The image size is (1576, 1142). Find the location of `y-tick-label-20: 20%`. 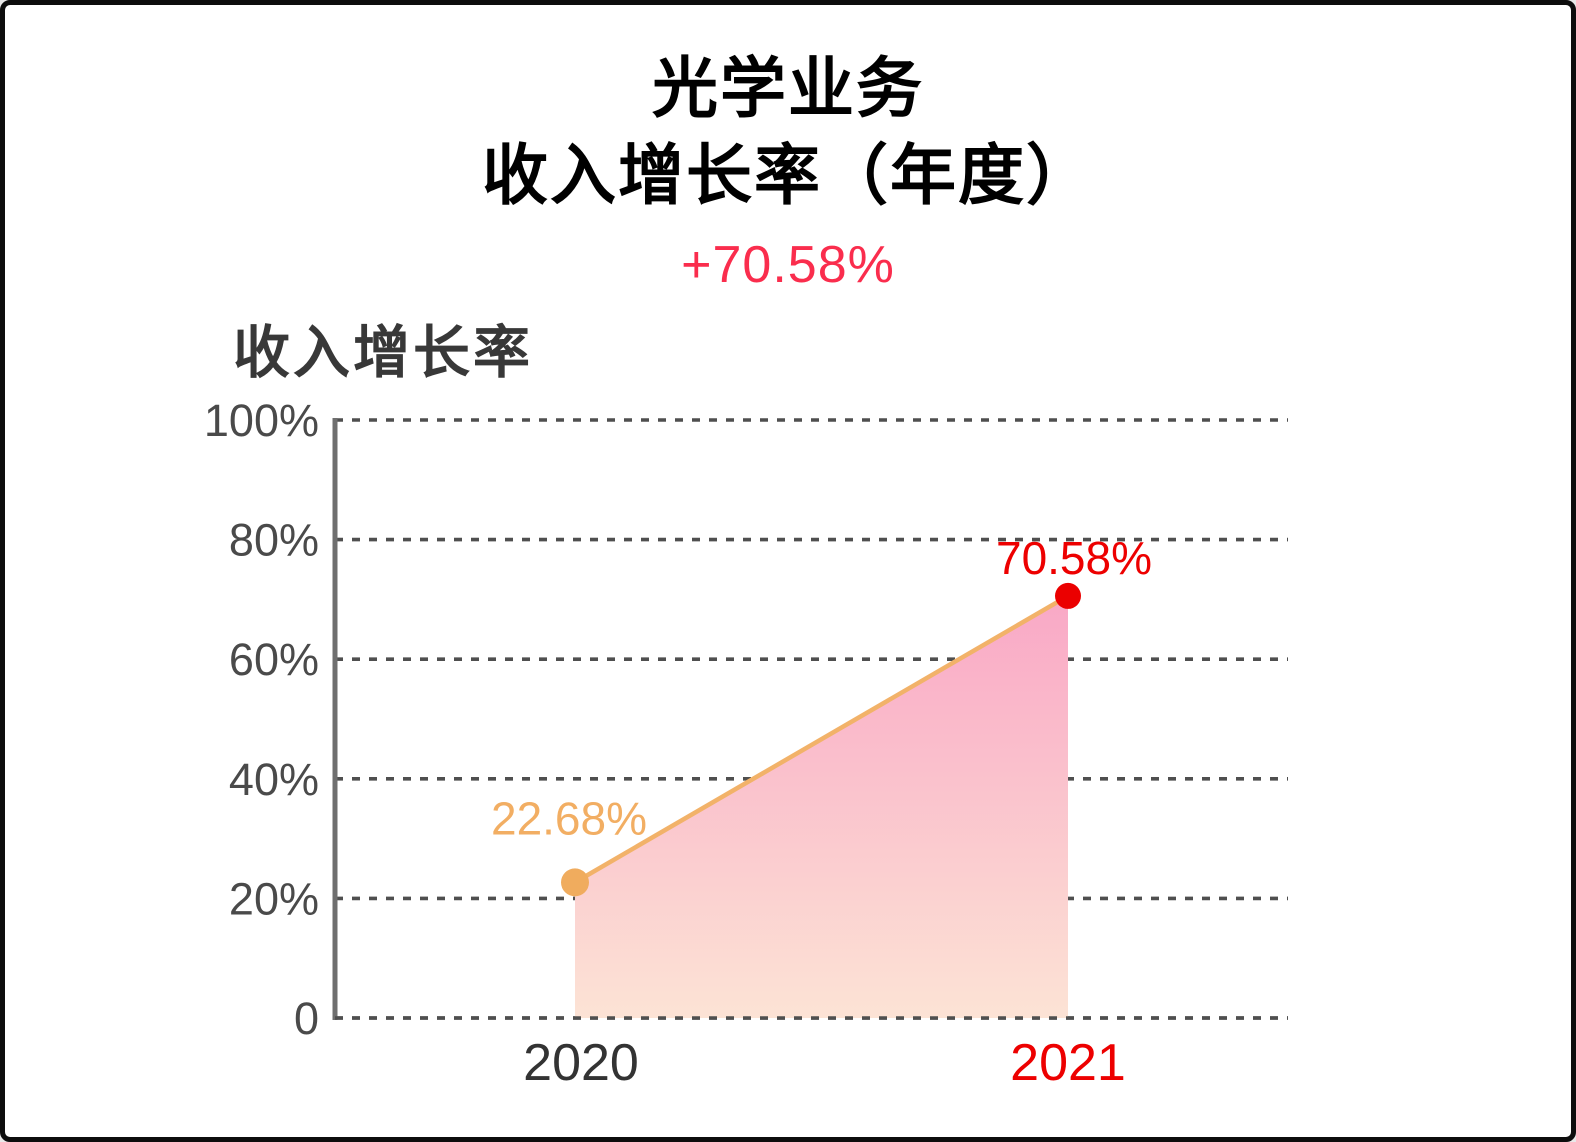

y-tick-label-20: 20% is located at coordinates (274, 898).